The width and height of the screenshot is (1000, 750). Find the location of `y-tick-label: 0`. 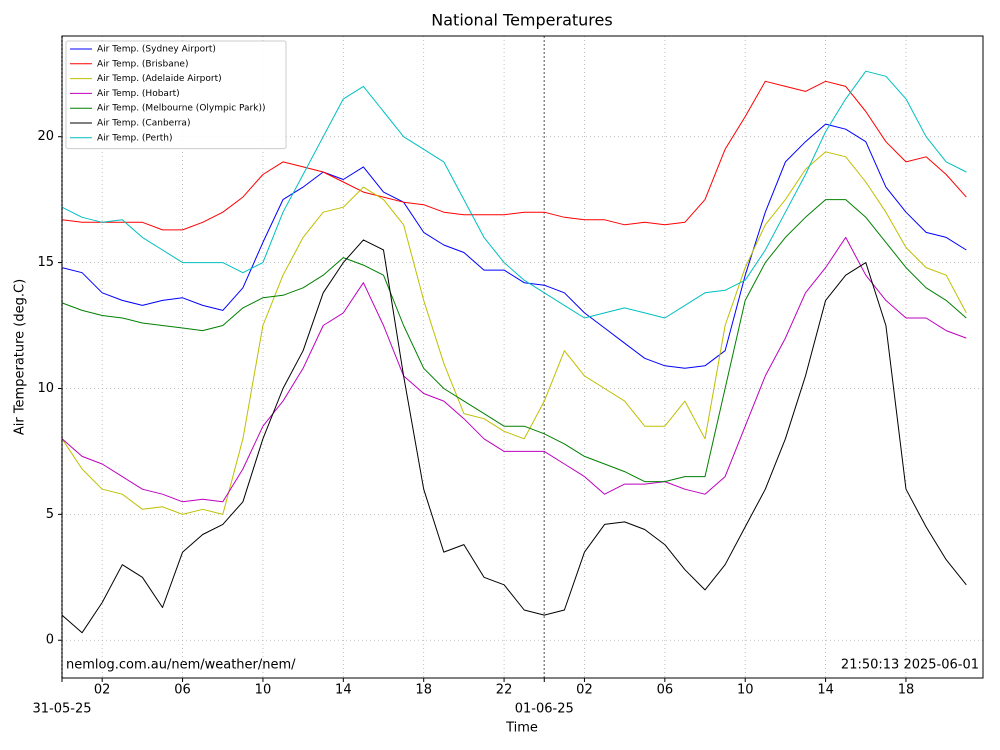

y-tick-label: 0 is located at coordinates (50, 640).